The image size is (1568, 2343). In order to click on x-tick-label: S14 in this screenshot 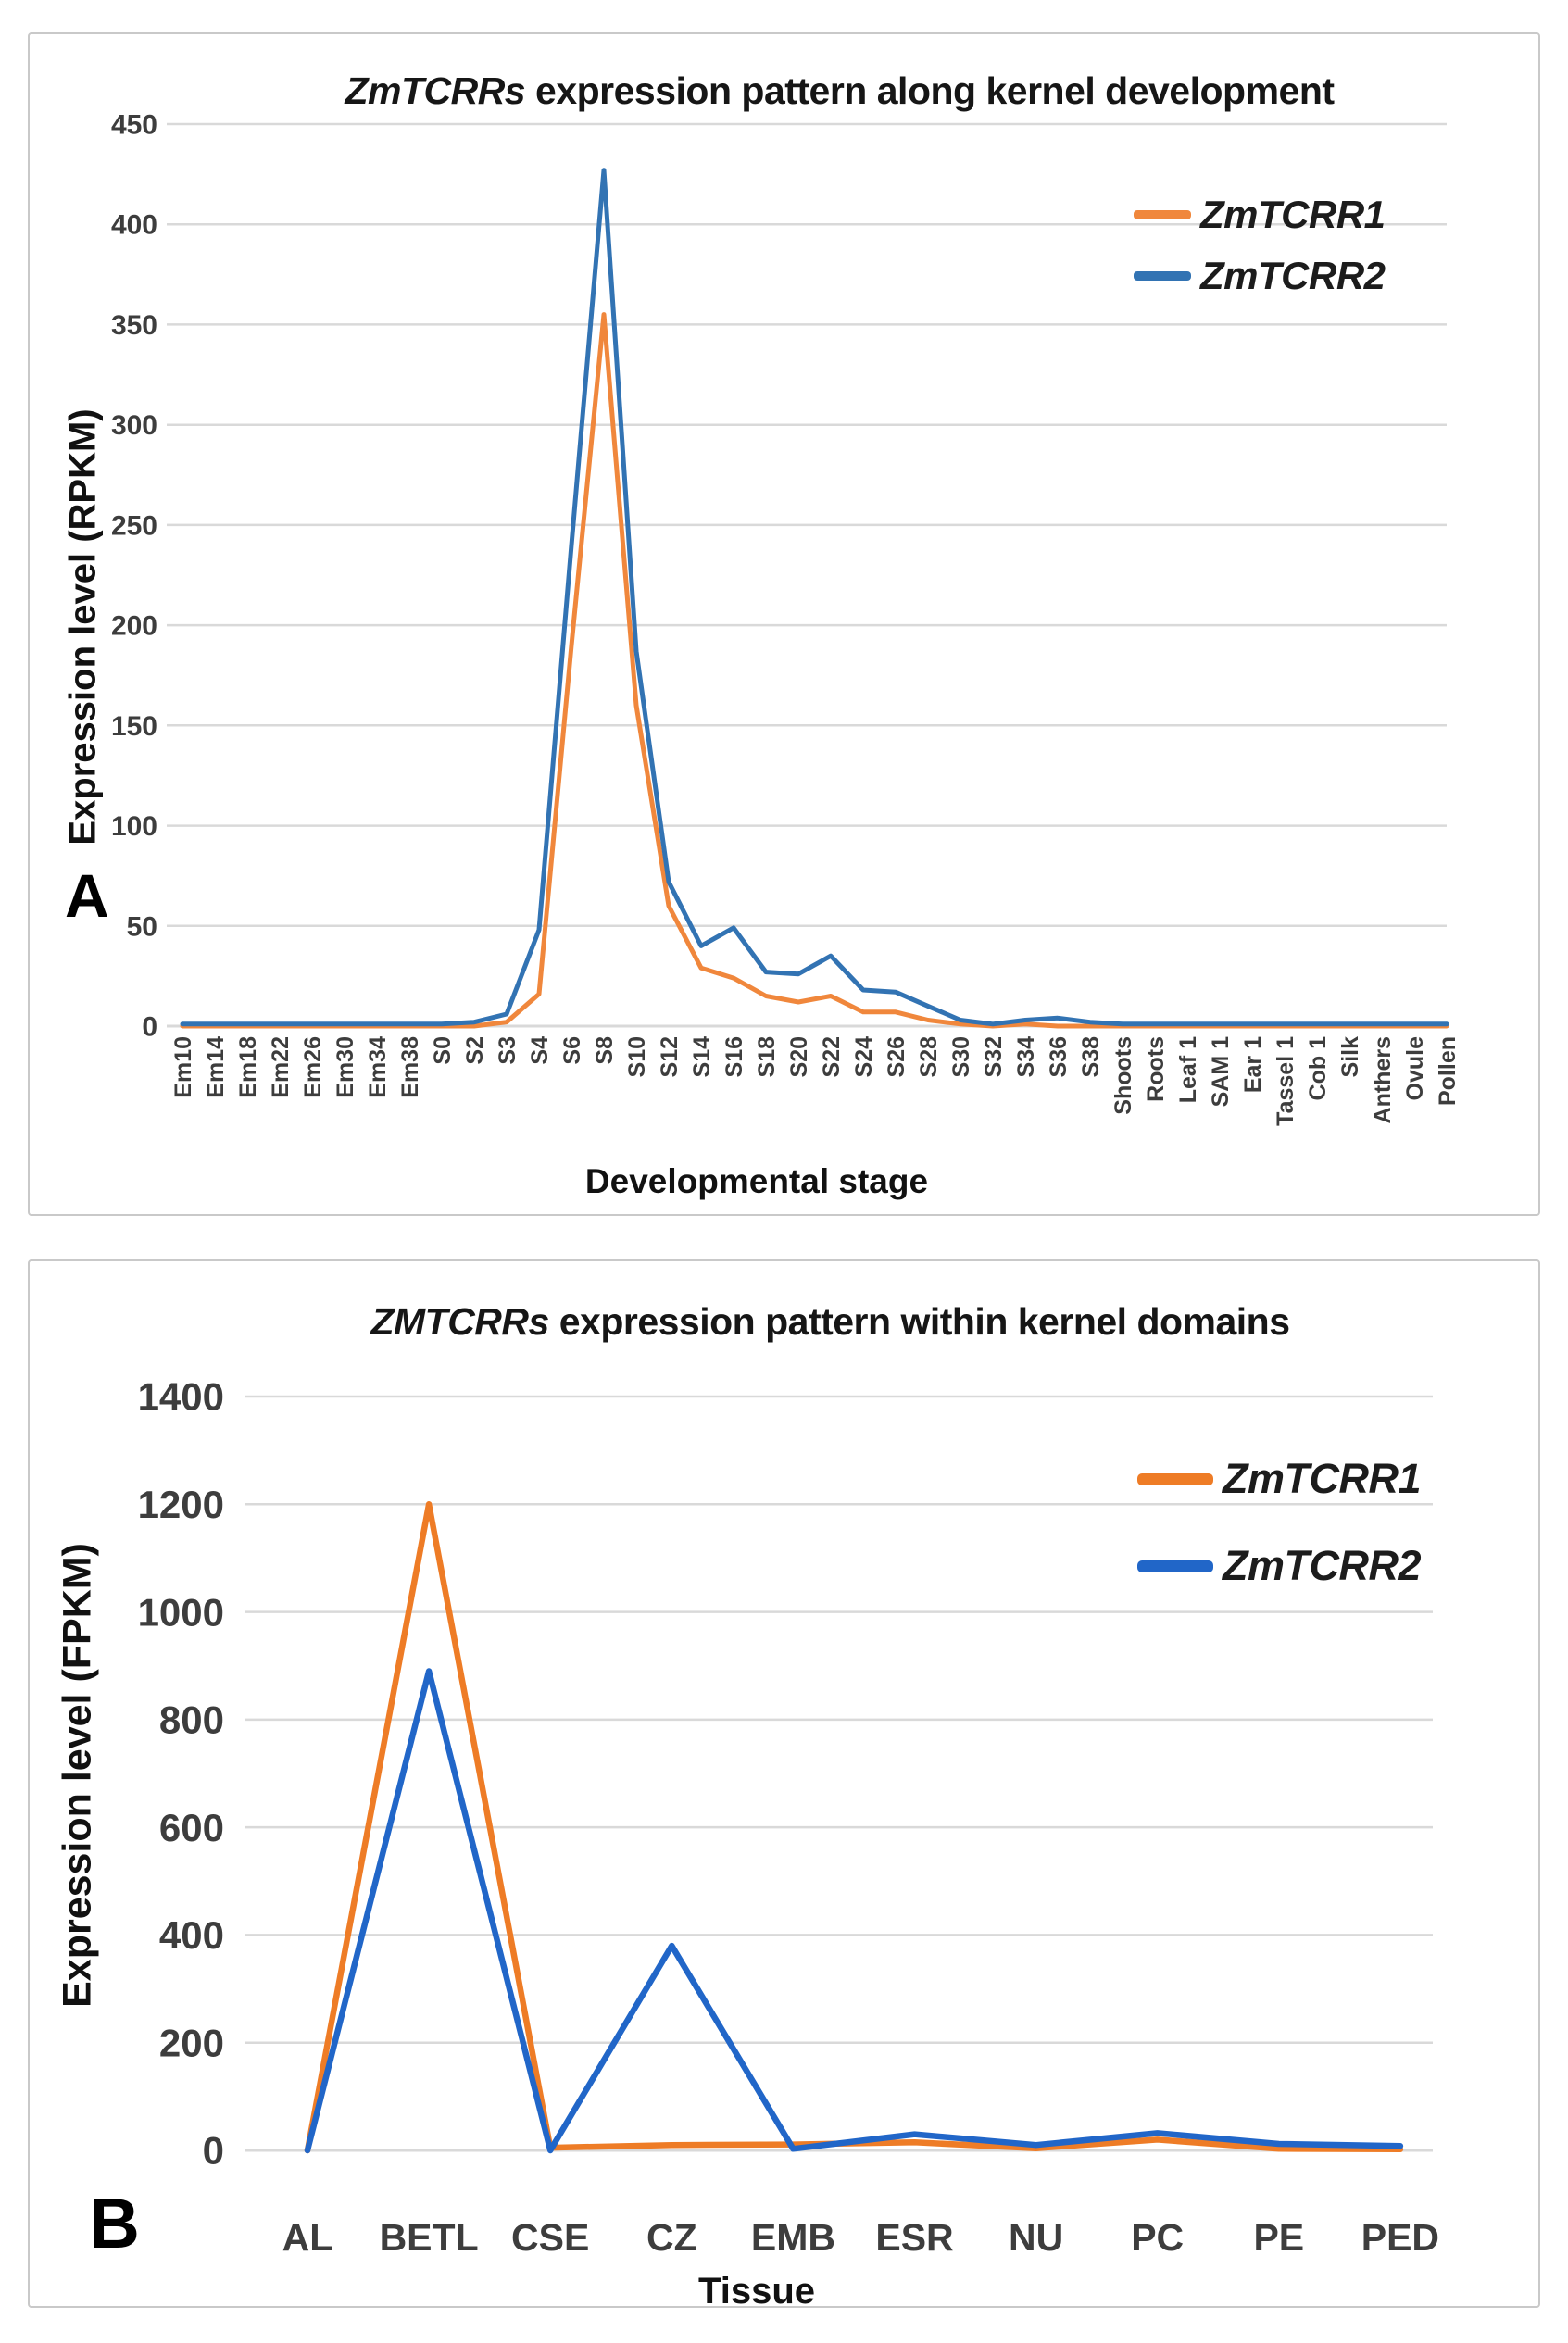, I will do `click(702, 1057)`.